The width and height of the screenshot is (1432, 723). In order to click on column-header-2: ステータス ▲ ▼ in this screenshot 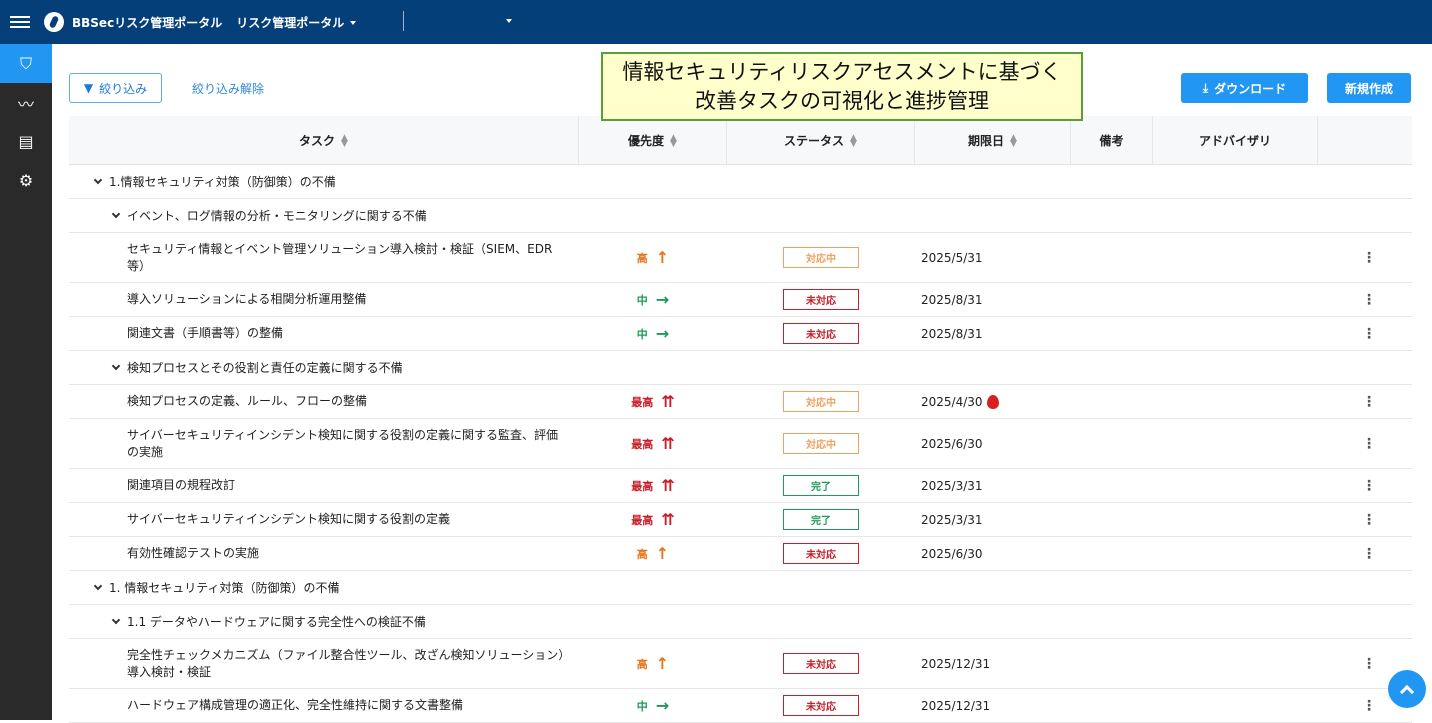, I will do `click(821, 140)`.